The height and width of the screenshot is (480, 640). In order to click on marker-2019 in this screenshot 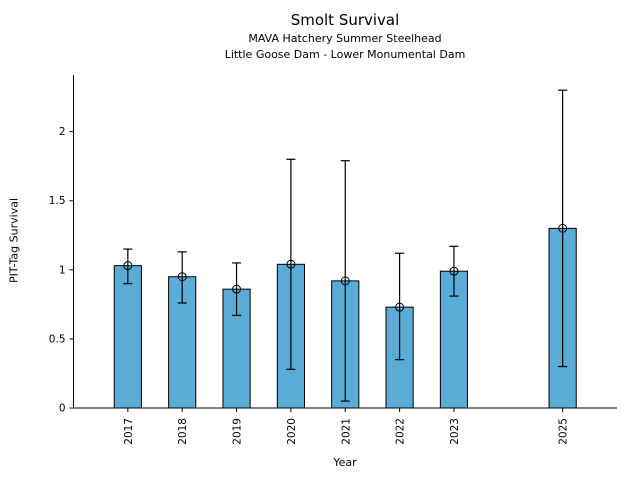, I will do `click(237, 289)`.